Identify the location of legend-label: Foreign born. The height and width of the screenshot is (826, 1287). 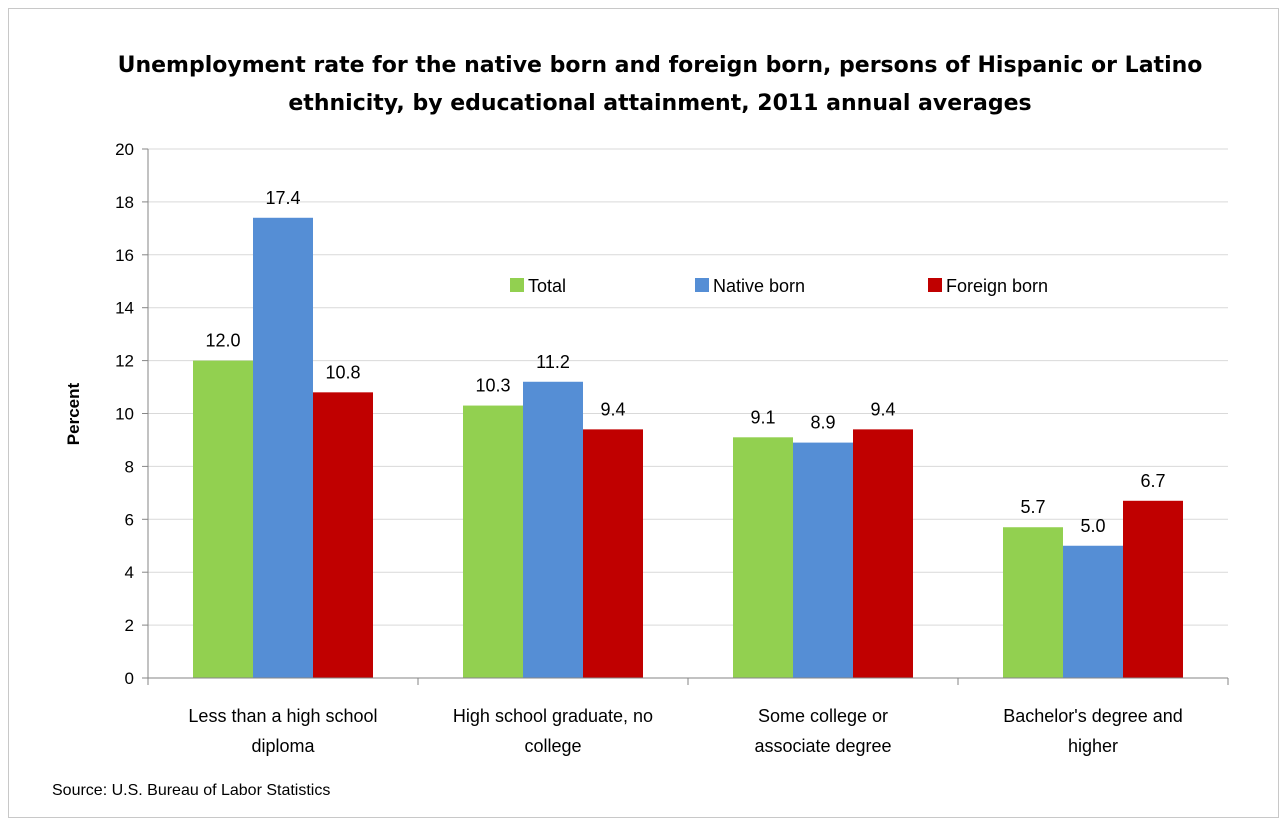
(997, 286).